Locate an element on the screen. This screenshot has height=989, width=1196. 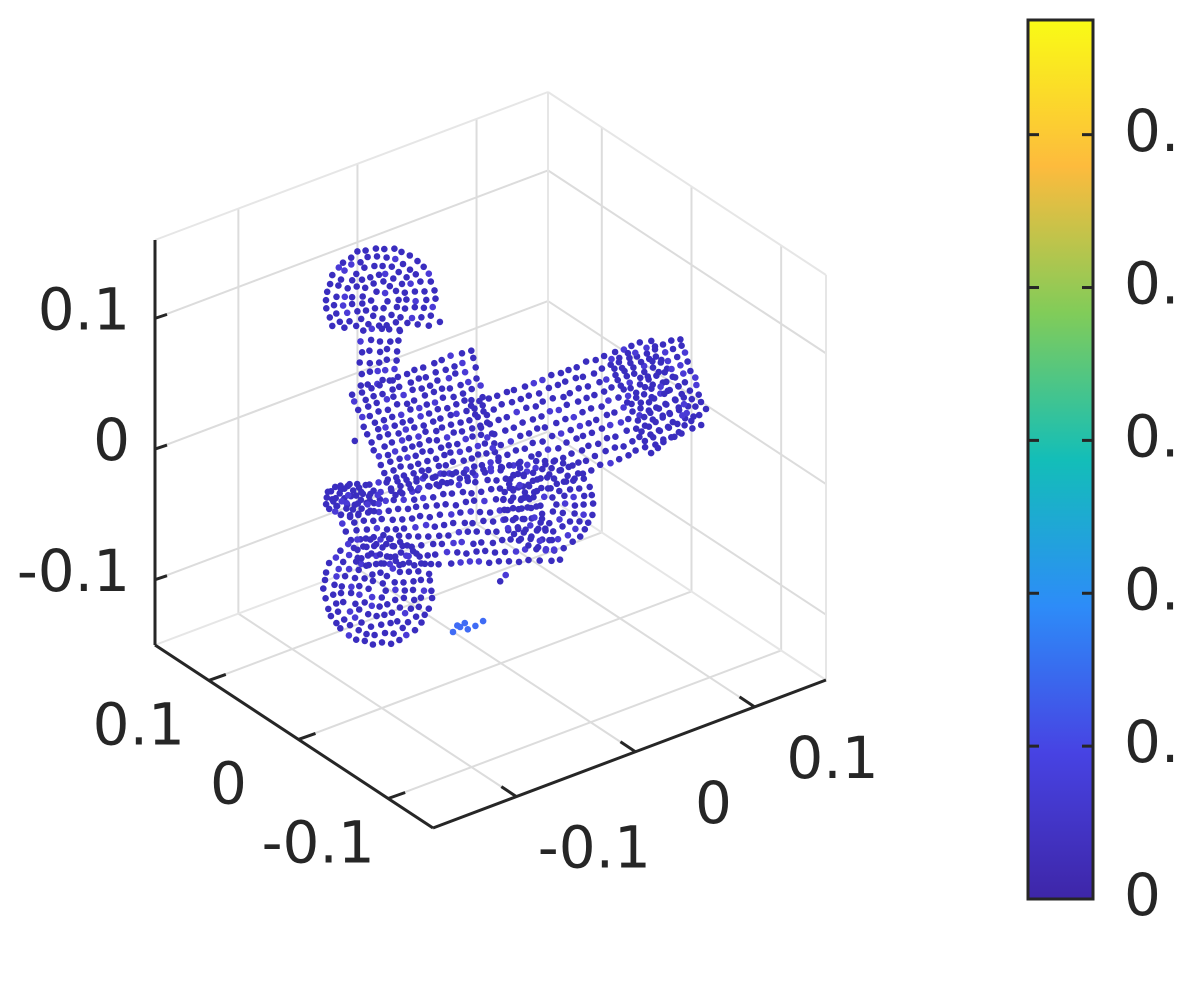
colorbar-tick-label: 0. is located at coordinates (1151, 742).